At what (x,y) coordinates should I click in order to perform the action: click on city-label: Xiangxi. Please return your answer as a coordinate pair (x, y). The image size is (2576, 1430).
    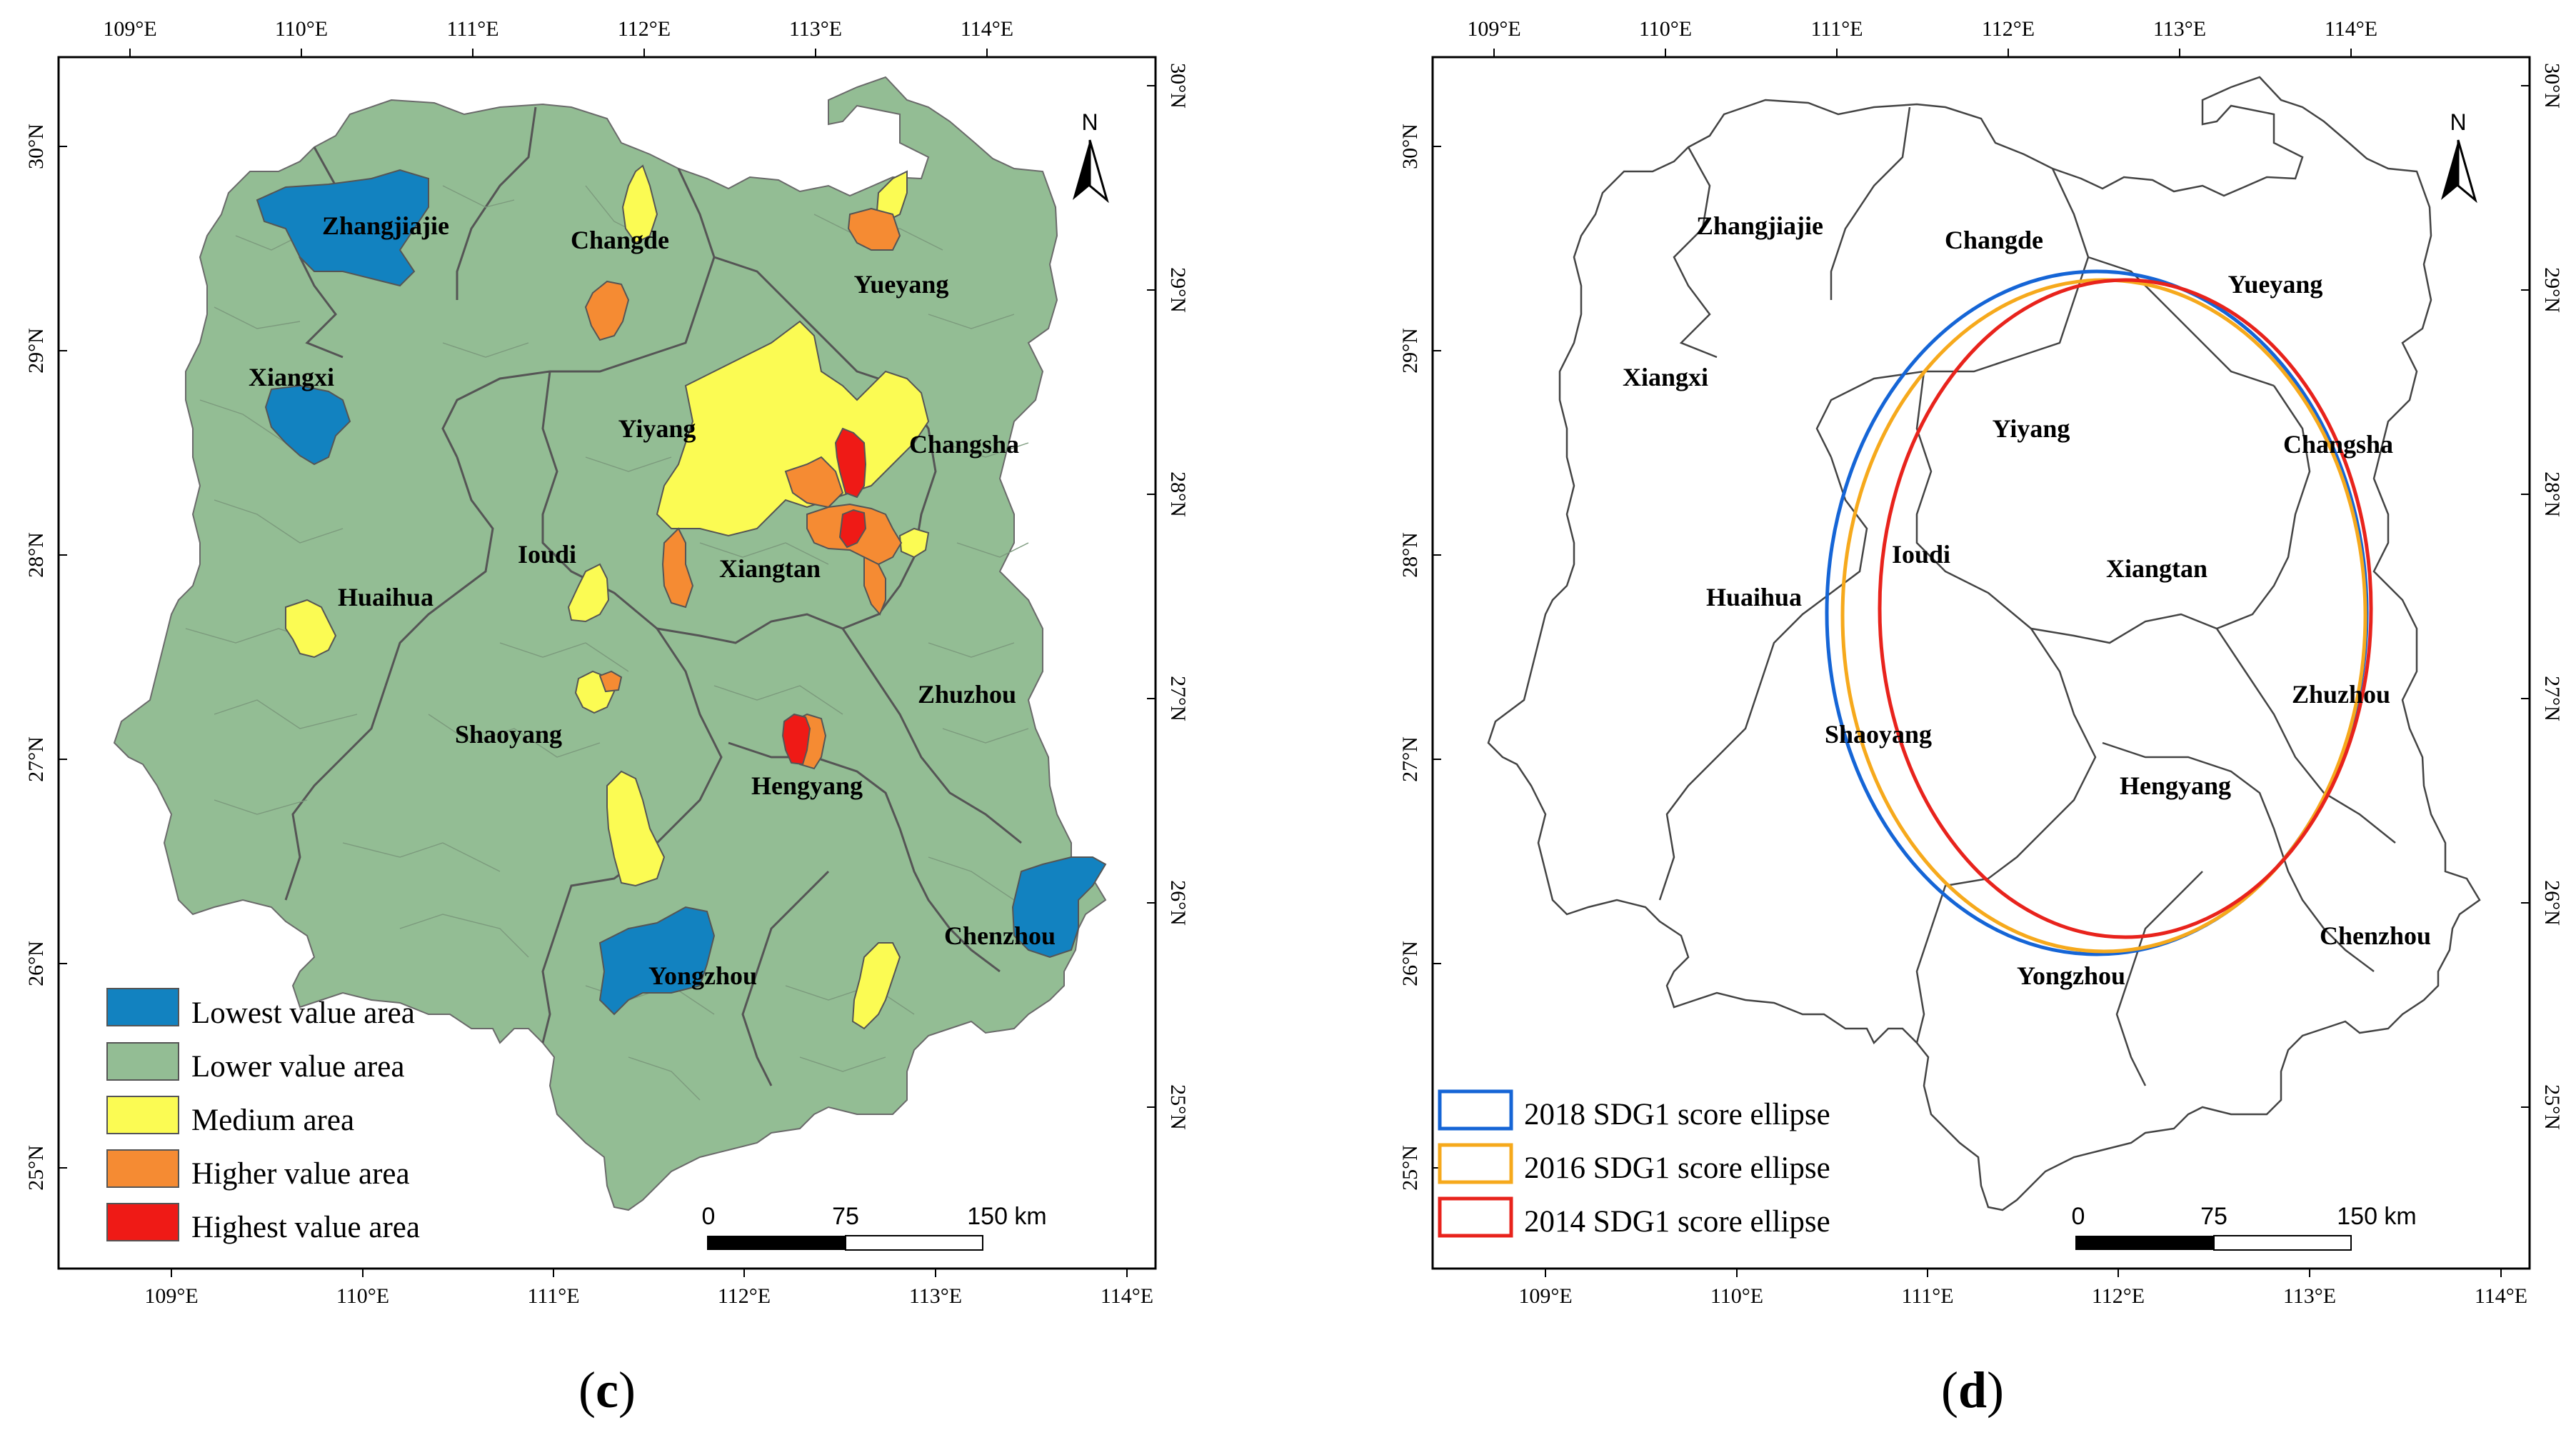
    Looking at the image, I should click on (1665, 377).